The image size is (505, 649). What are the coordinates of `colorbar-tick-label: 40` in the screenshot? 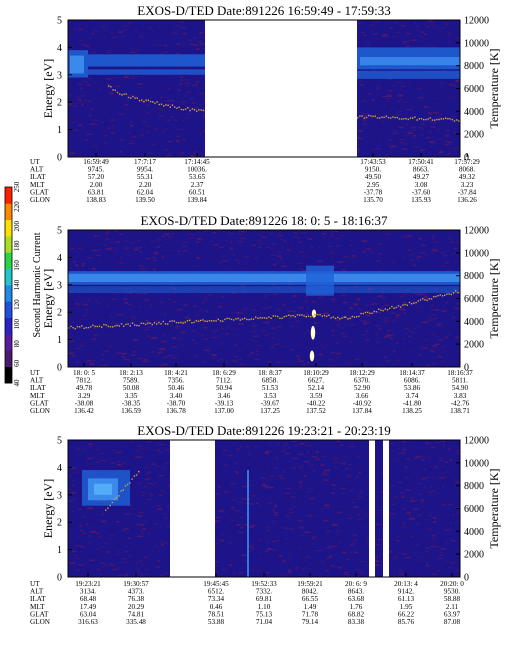 It's located at (17, 383).